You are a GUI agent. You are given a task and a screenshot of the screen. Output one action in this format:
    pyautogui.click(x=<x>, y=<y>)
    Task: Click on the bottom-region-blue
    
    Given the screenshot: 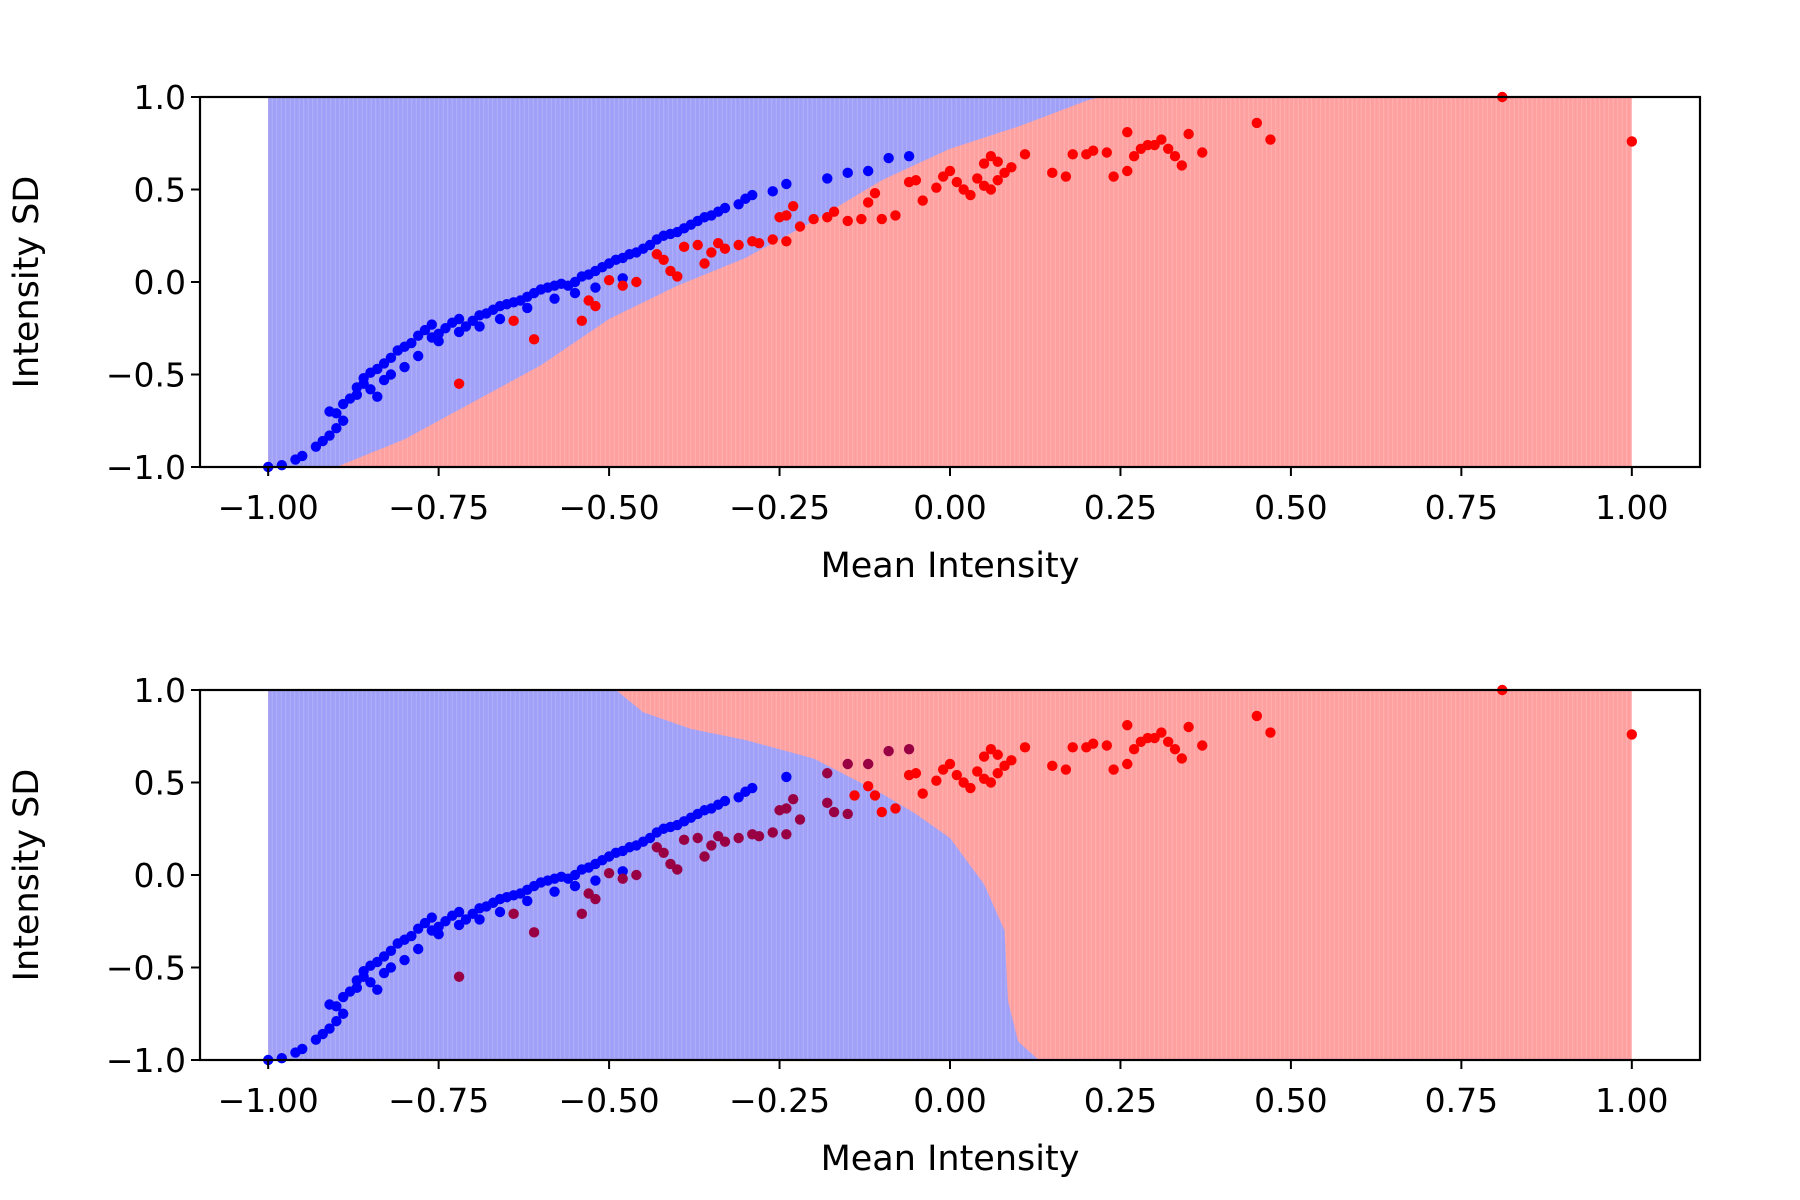 What is the action you would take?
    pyautogui.click(x=653, y=875)
    